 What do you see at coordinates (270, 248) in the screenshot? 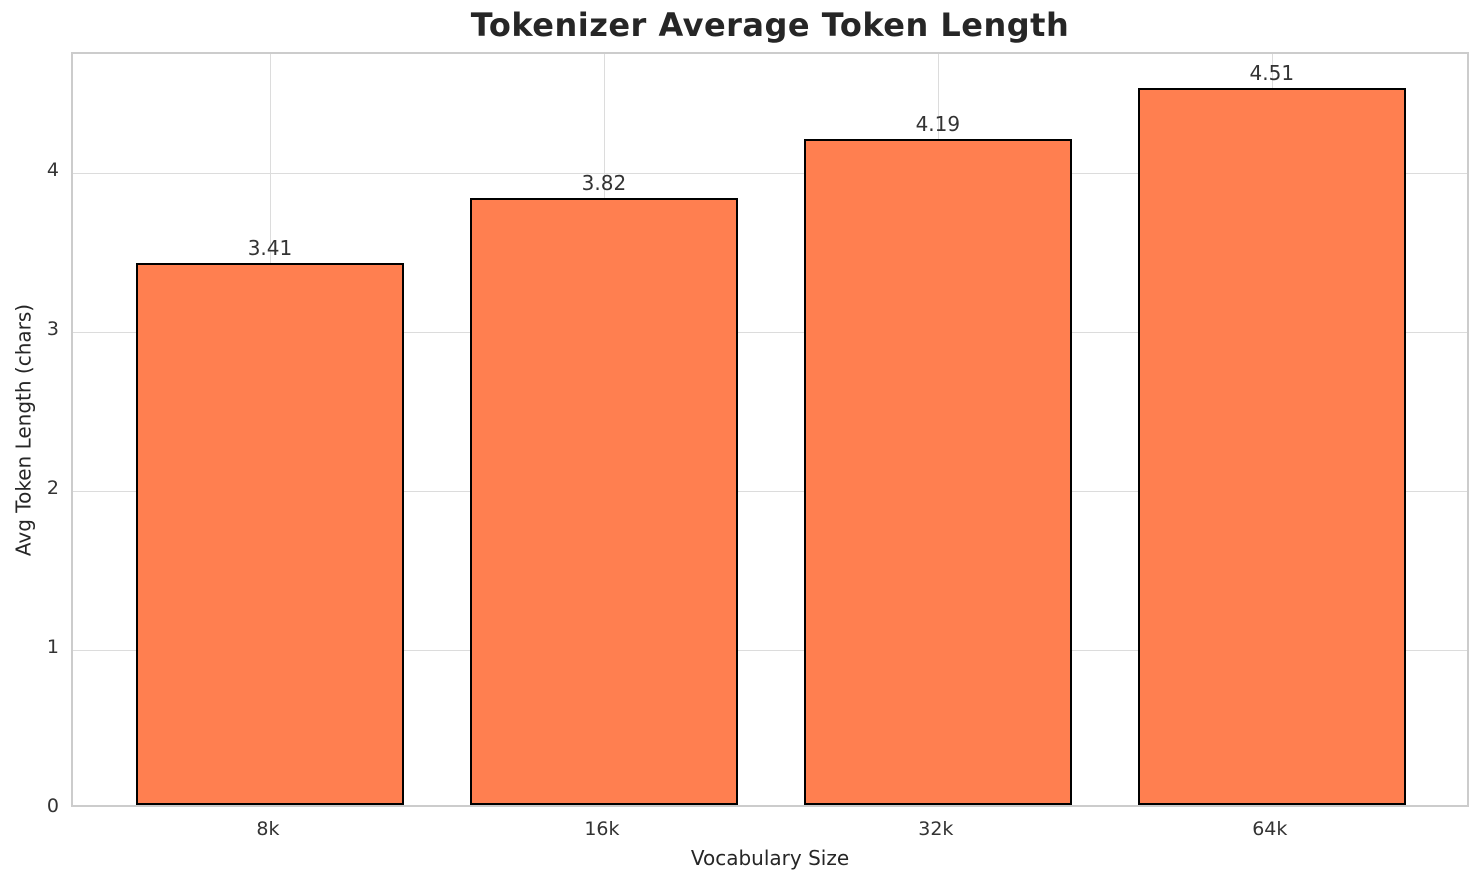
I see `bar-value-label: 3.41` at bounding box center [270, 248].